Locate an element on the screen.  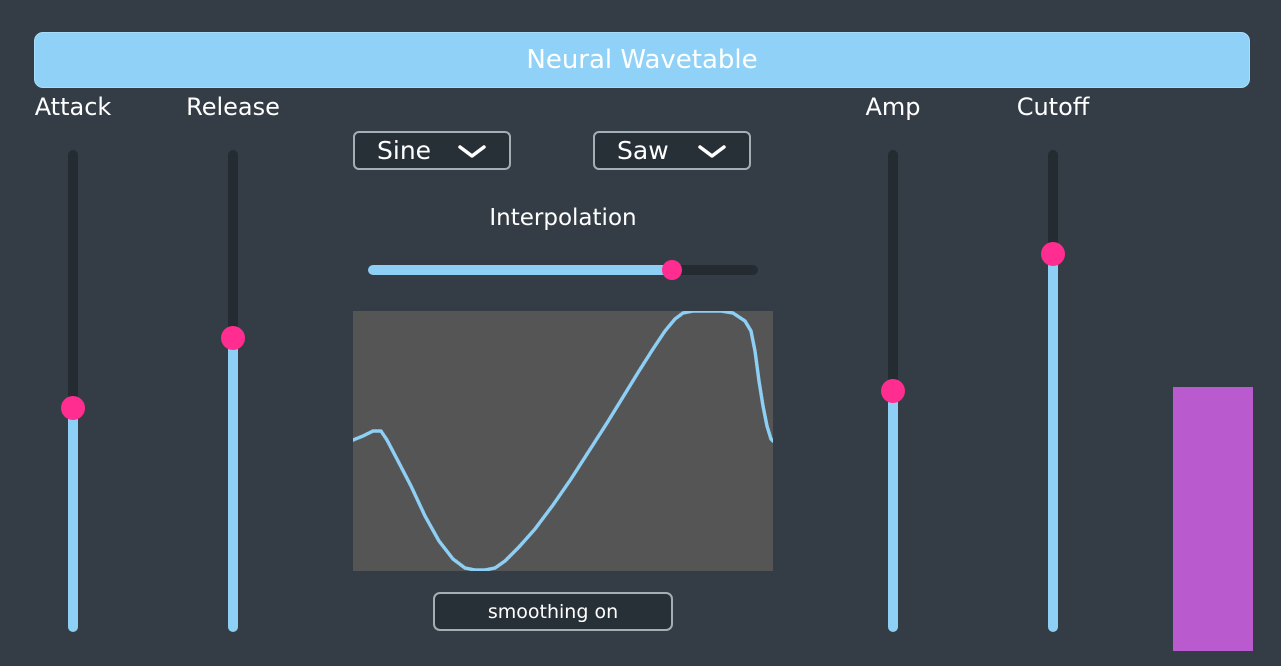
release-slider-fill is located at coordinates (233, 484).